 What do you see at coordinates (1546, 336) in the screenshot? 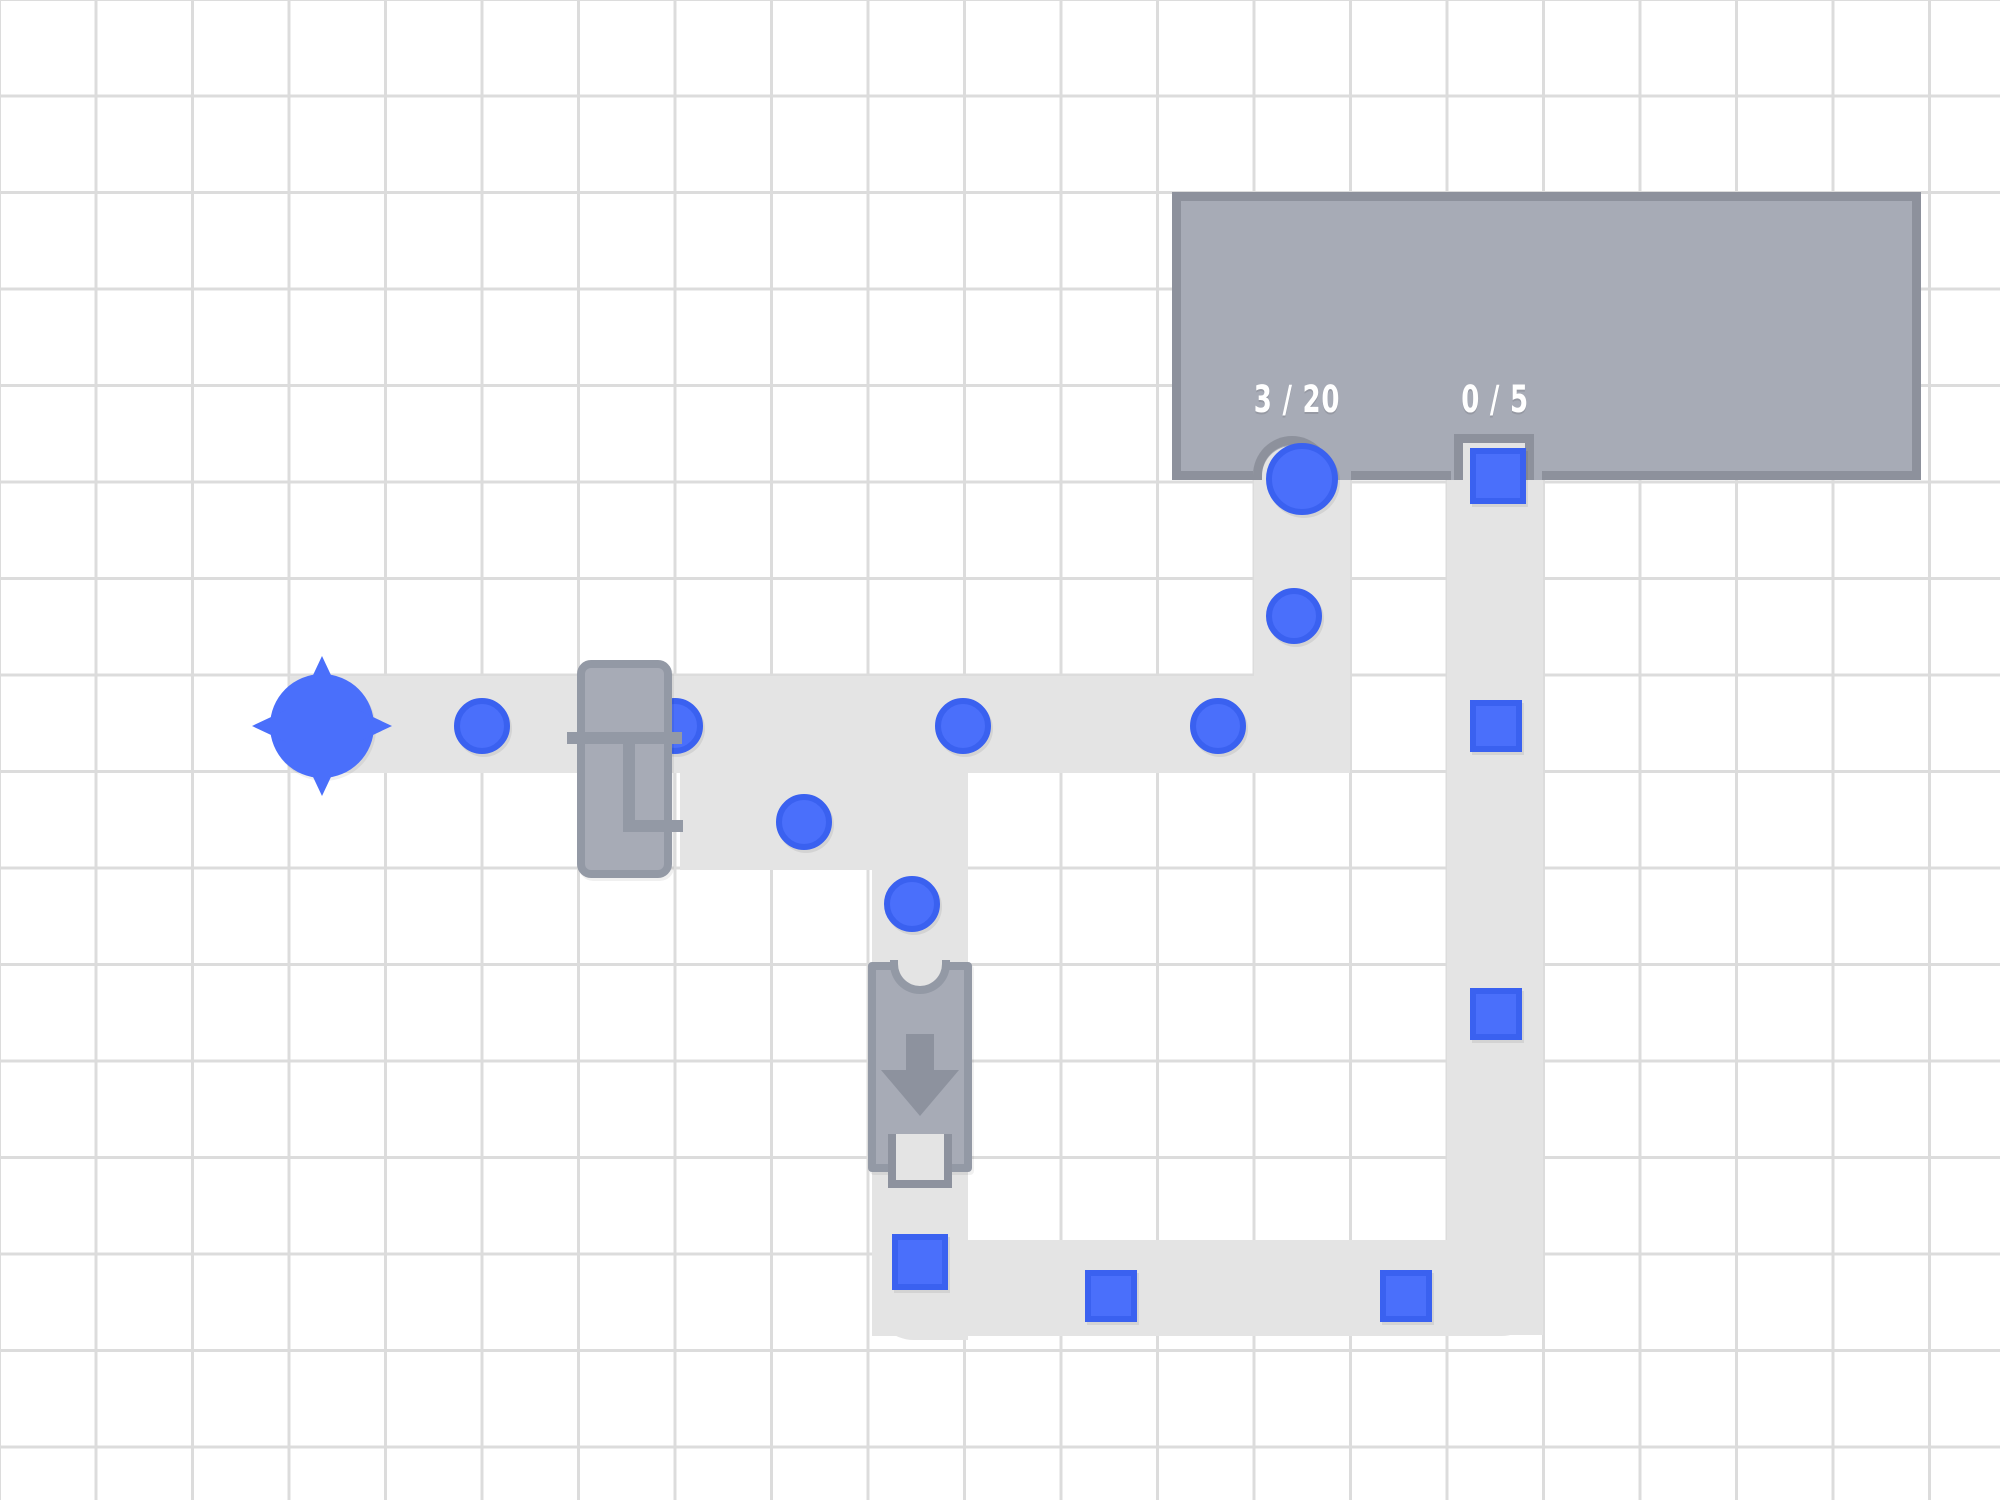
I see `goal-panel` at bounding box center [1546, 336].